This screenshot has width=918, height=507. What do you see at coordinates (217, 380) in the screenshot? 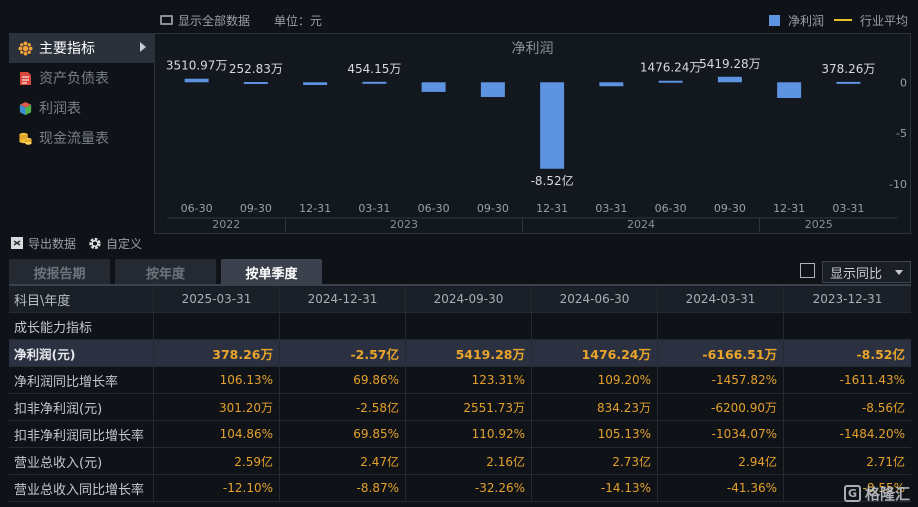
I see `value-cell: 106.13%` at bounding box center [217, 380].